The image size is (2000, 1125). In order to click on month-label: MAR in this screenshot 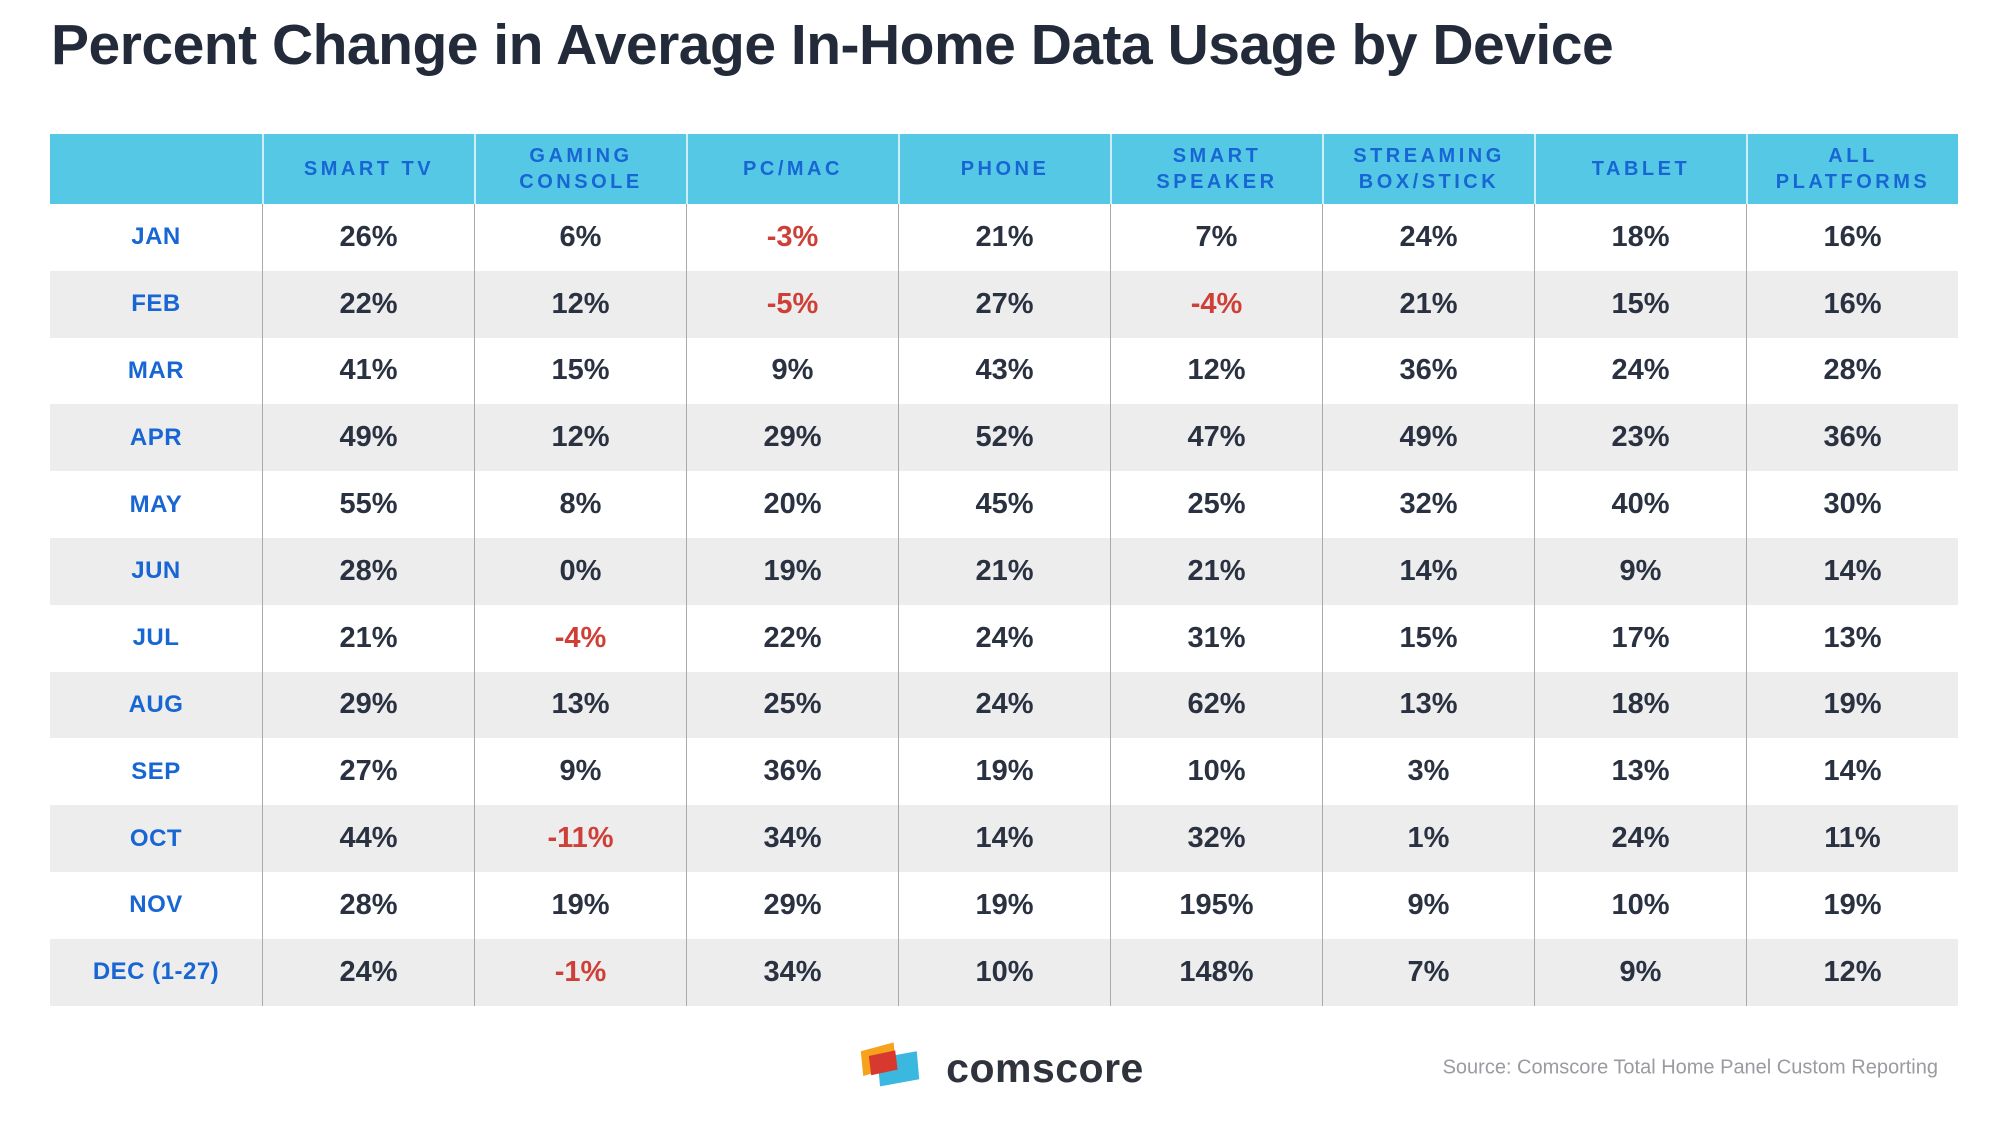, I will do `click(156, 371)`.